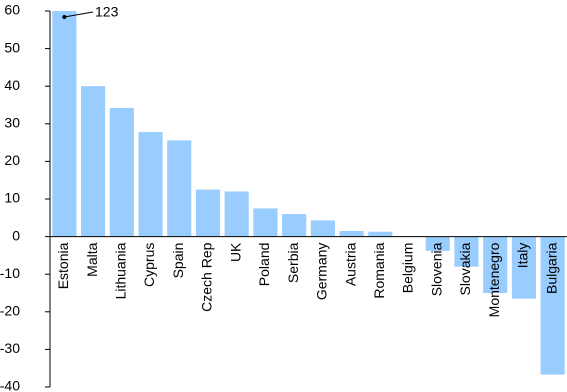  Describe the element at coordinates (12, 160) in the screenshot. I see `y-tick-label: 20` at that location.